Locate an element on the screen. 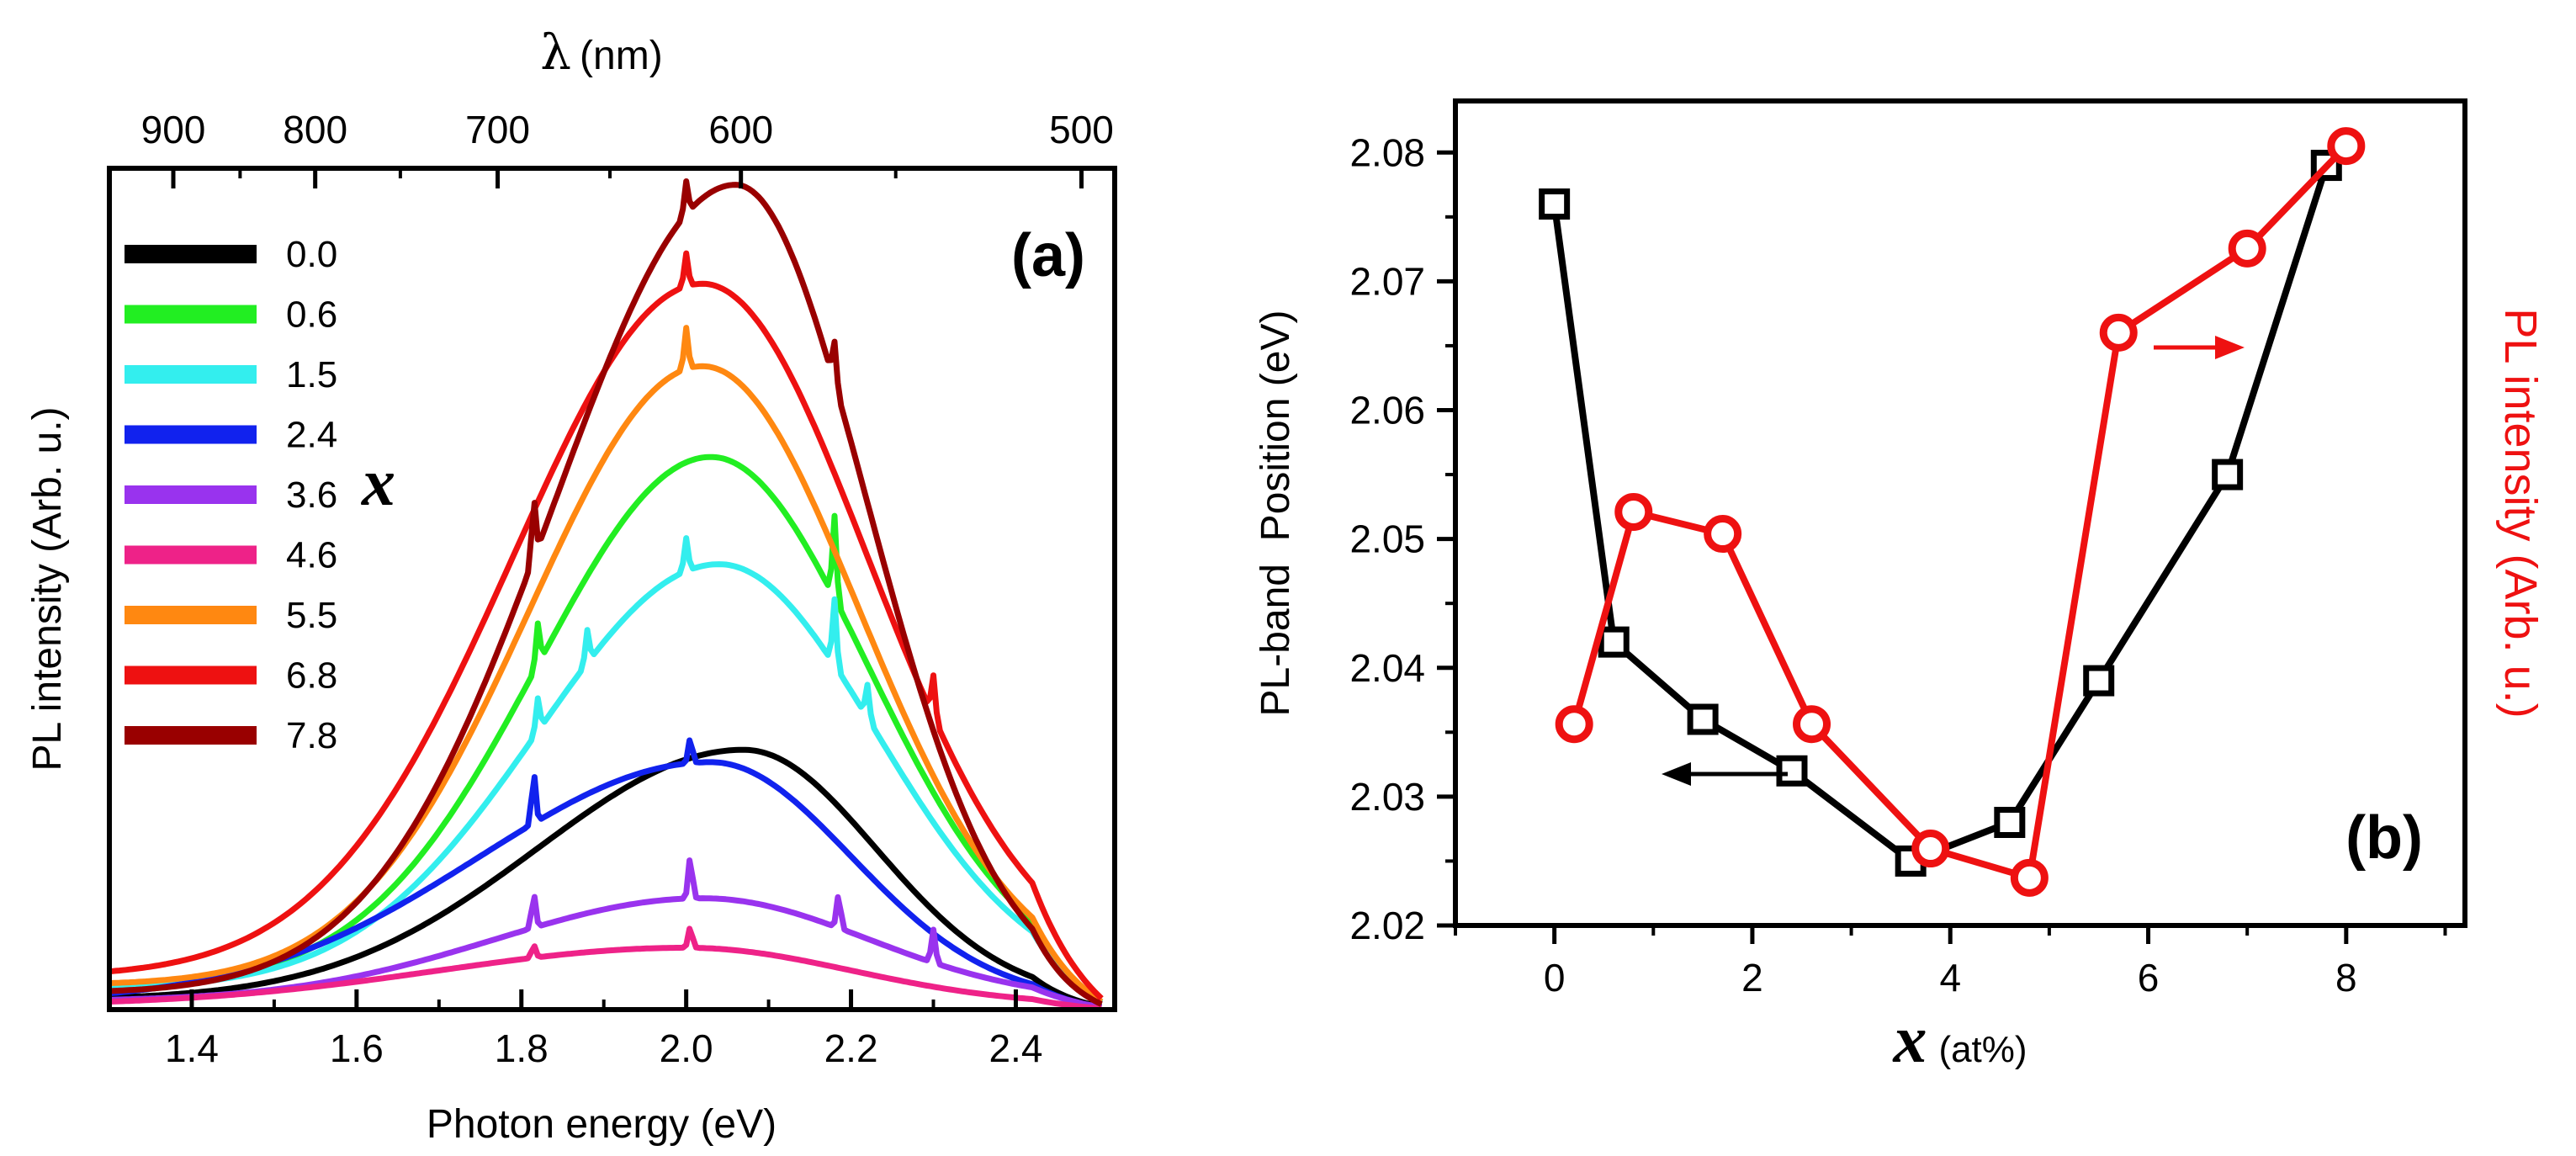 The height and width of the screenshot is (1156, 2576). b-x-tick-label: 6 is located at coordinates (2149, 978).